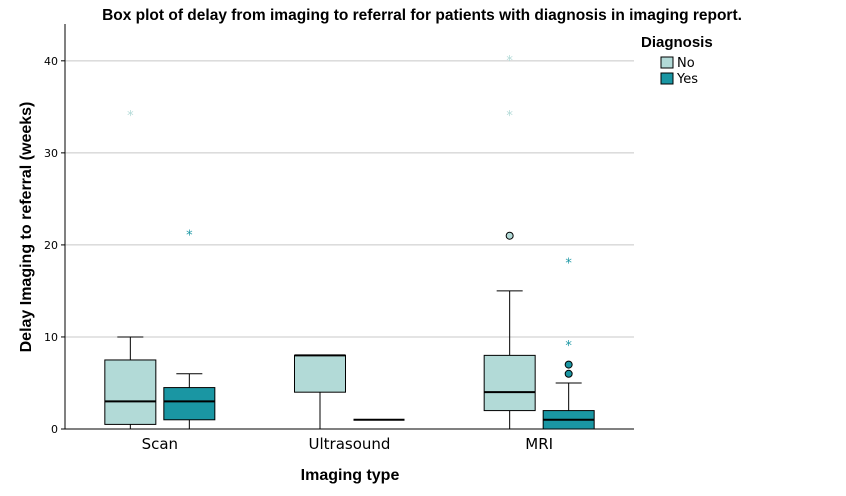 This screenshot has height=496, width=846. Describe the element at coordinates (509, 242) in the screenshot. I see `box-no-mri: **` at that location.